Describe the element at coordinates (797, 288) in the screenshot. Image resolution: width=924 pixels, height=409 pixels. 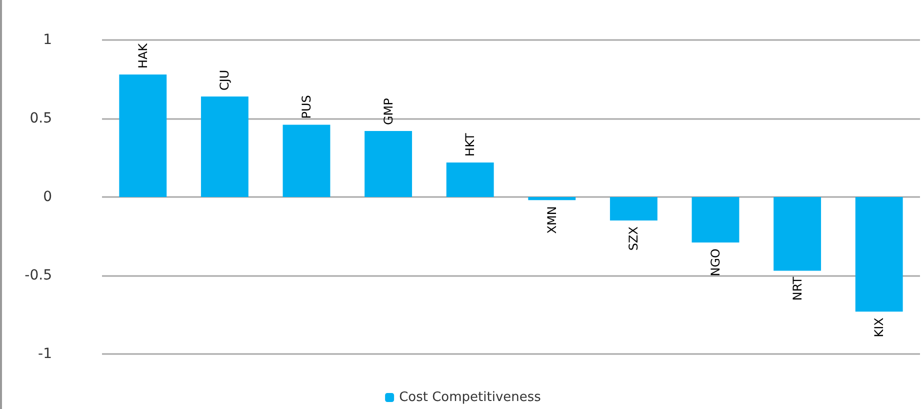
I see `x-tick-label: NRT` at that location.